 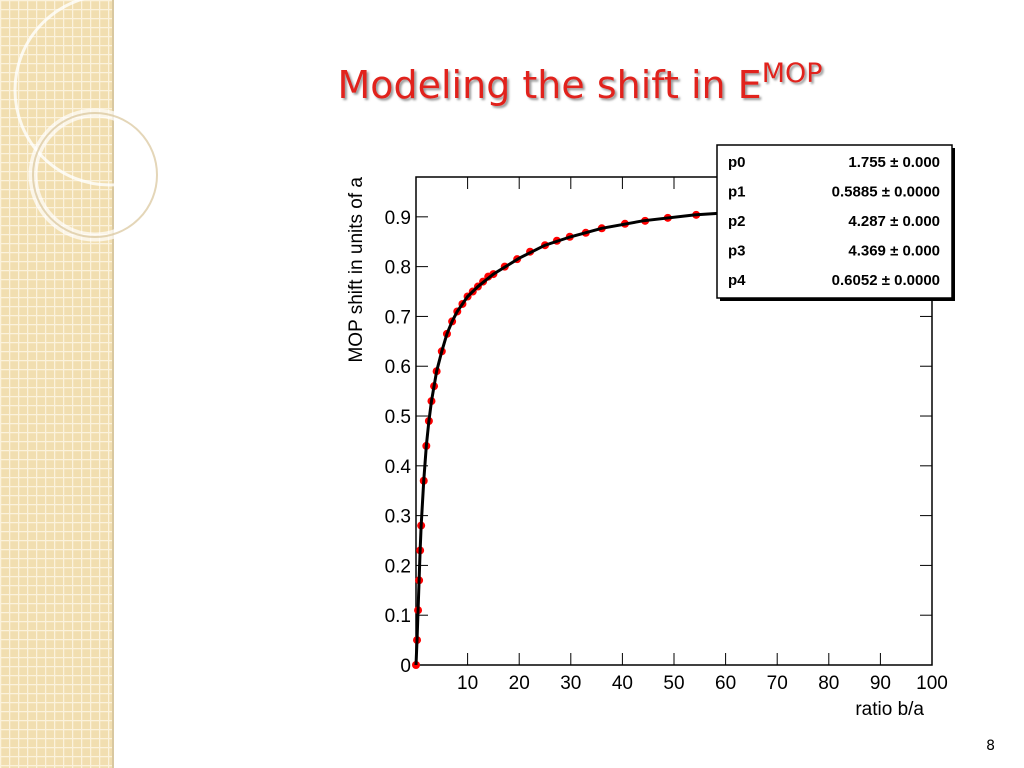 I want to click on stat-name: p0, so click(x=737, y=162).